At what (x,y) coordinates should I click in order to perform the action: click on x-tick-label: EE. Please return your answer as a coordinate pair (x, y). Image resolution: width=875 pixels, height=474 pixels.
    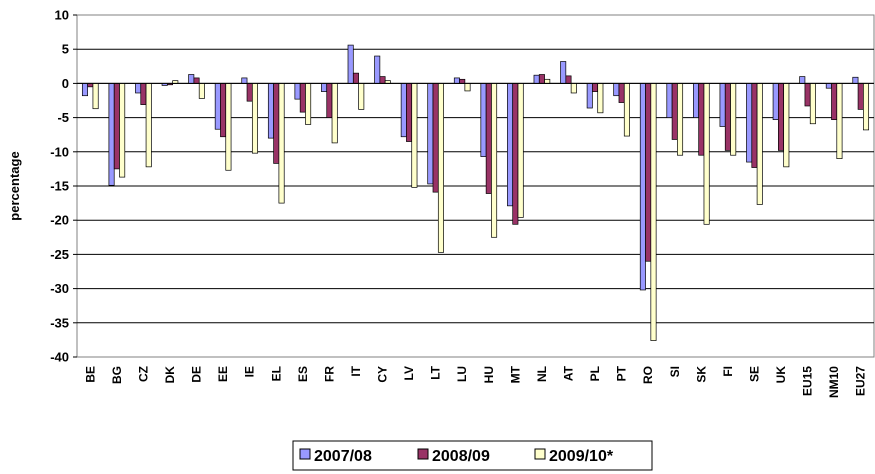
    Looking at the image, I should click on (223, 374).